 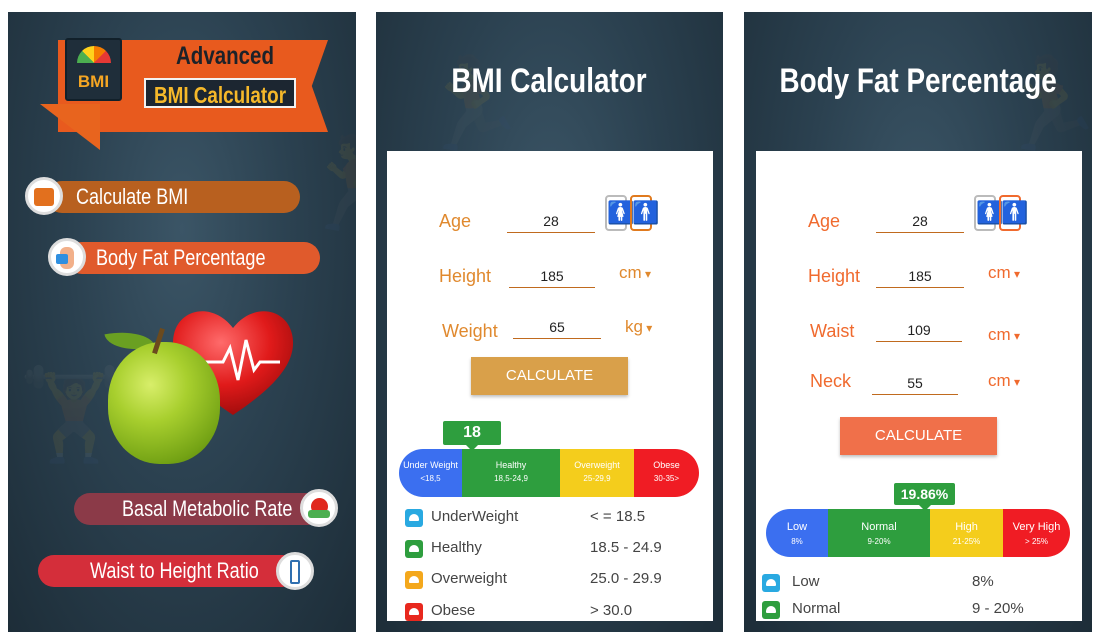 I want to click on waist-unit-select: cm, so click(x=1004, y=335).